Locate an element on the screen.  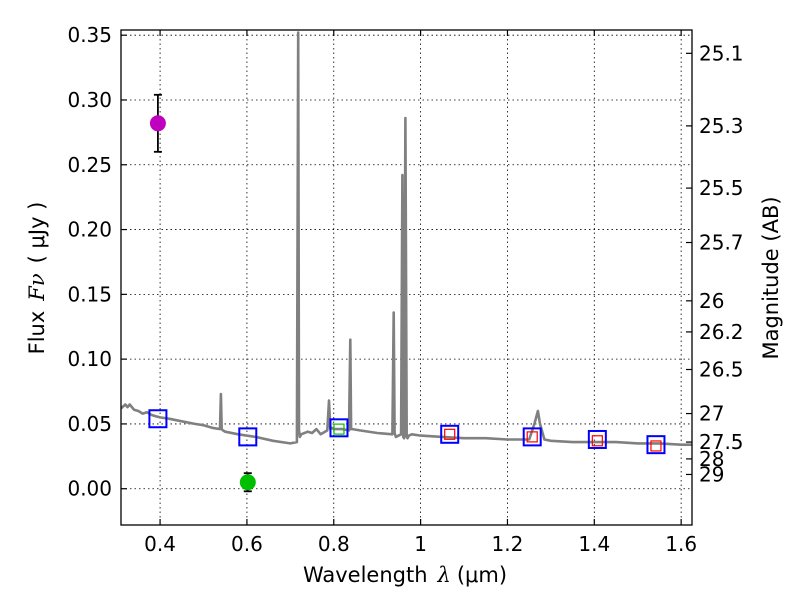
x-tick-label-1: 0.6 is located at coordinates (247, 544).